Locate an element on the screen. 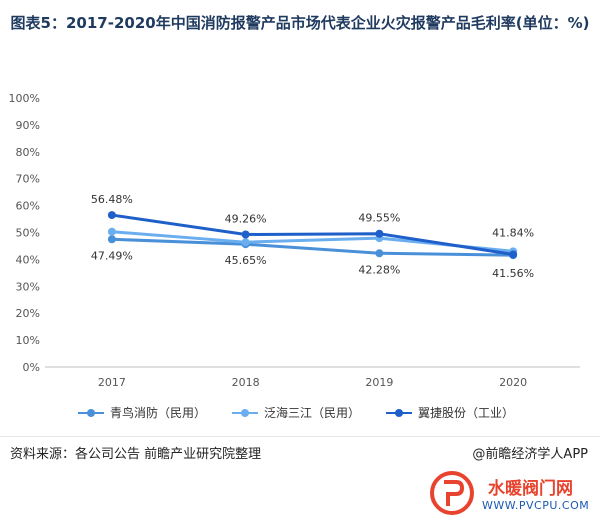  legend-label: 青鸟消防（民用） is located at coordinates (158, 413).